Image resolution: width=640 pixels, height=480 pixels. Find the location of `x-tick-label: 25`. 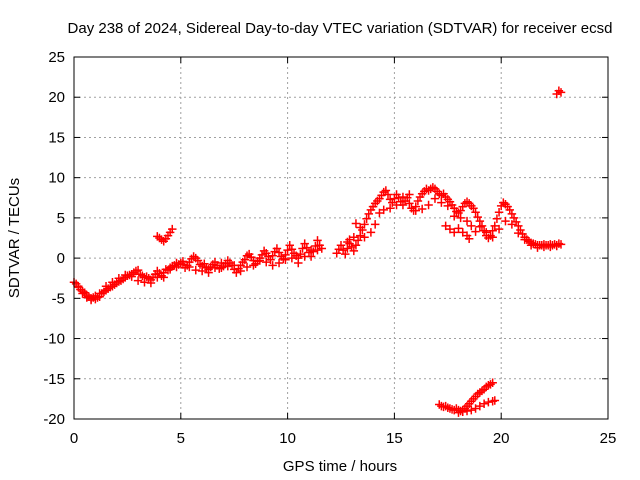

x-tick-label: 25 is located at coordinates (608, 438).